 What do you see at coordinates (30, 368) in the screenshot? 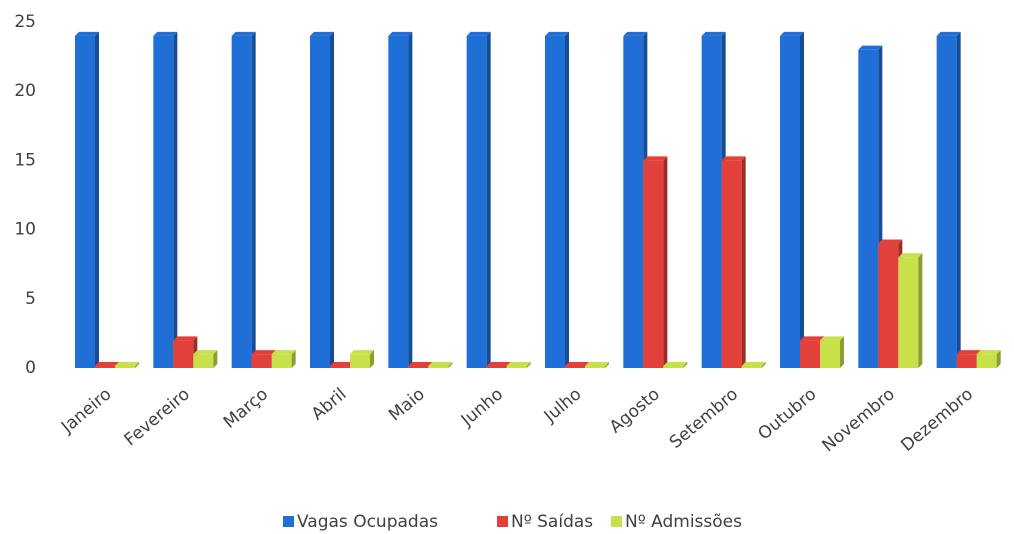
I see `y-tick-label: 0` at bounding box center [30, 368].